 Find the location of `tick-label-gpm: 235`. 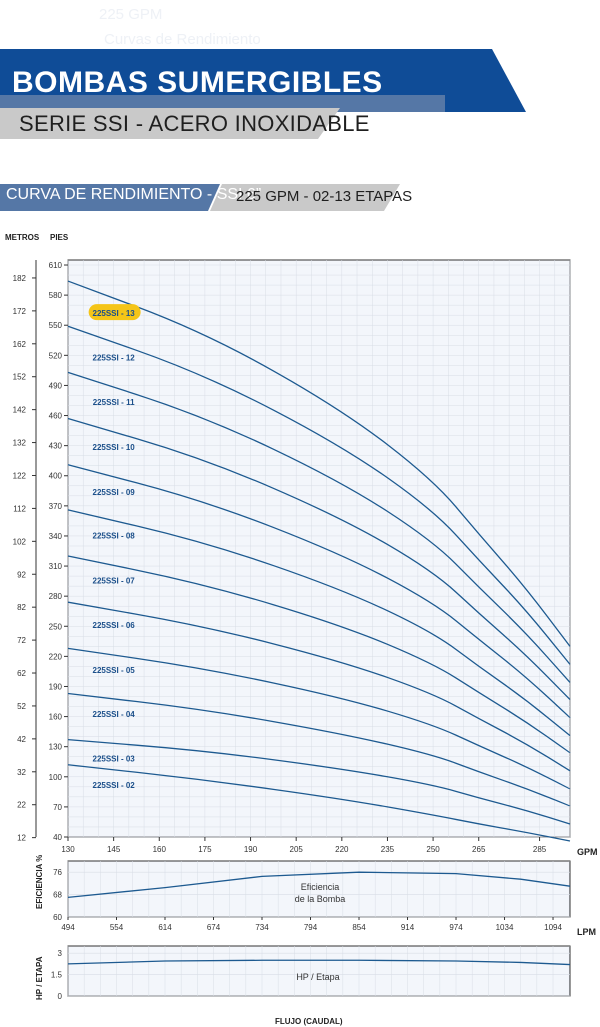

tick-label-gpm: 235 is located at coordinates (388, 849).